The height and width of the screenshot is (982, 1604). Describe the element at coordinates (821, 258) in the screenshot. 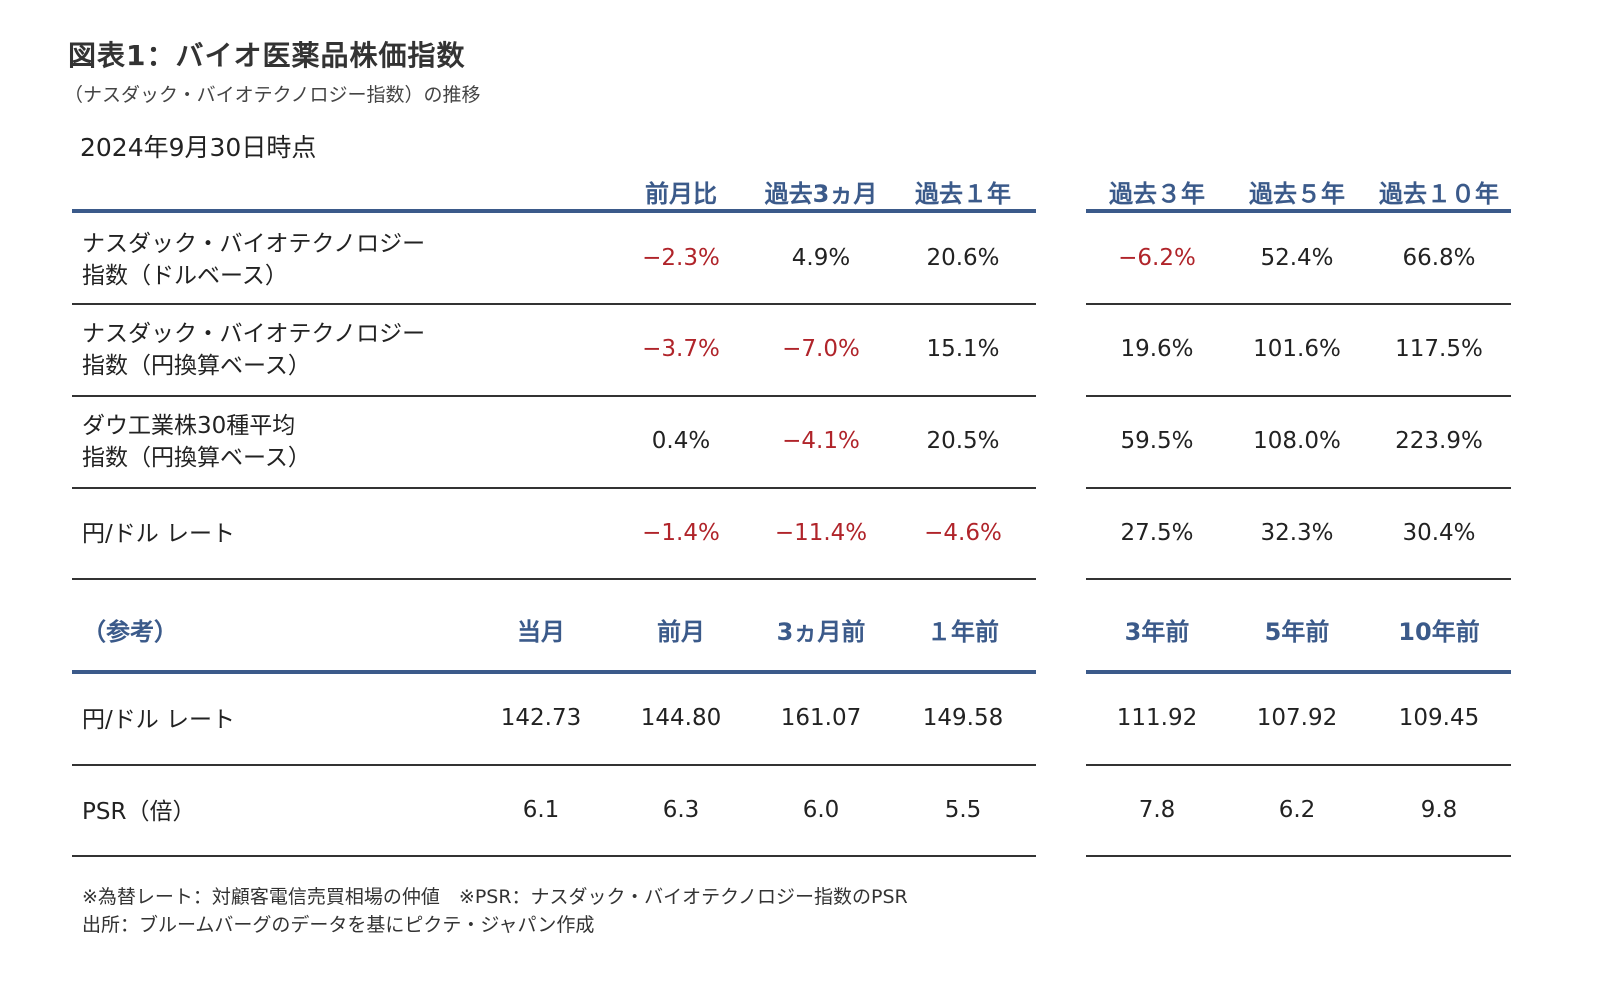

I see `table-cell: 4.9%` at that location.